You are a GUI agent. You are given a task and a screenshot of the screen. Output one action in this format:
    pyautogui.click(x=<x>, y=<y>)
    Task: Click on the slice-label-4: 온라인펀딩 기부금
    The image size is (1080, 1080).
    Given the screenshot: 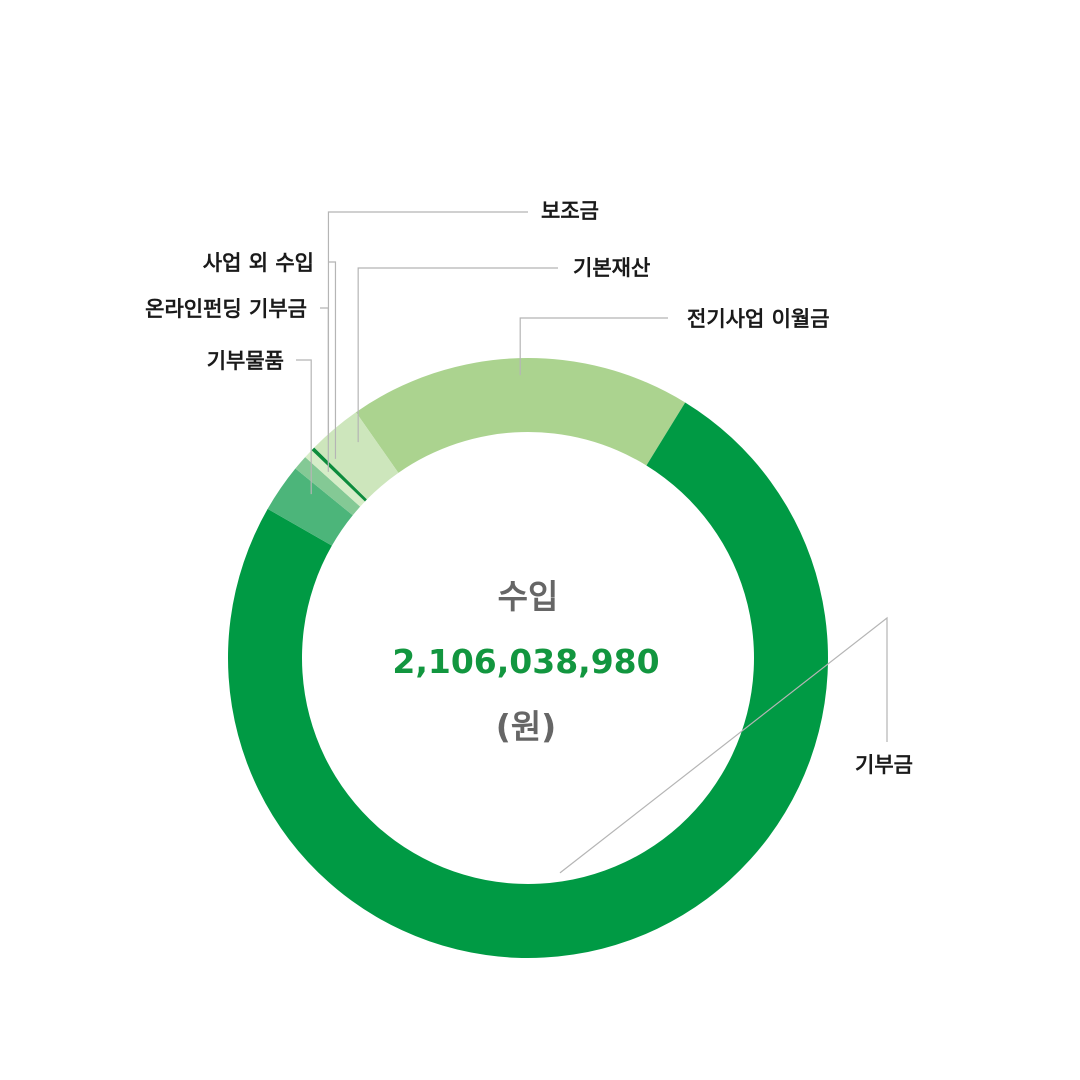 What is the action you would take?
    pyautogui.click(x=226, y=309)
    